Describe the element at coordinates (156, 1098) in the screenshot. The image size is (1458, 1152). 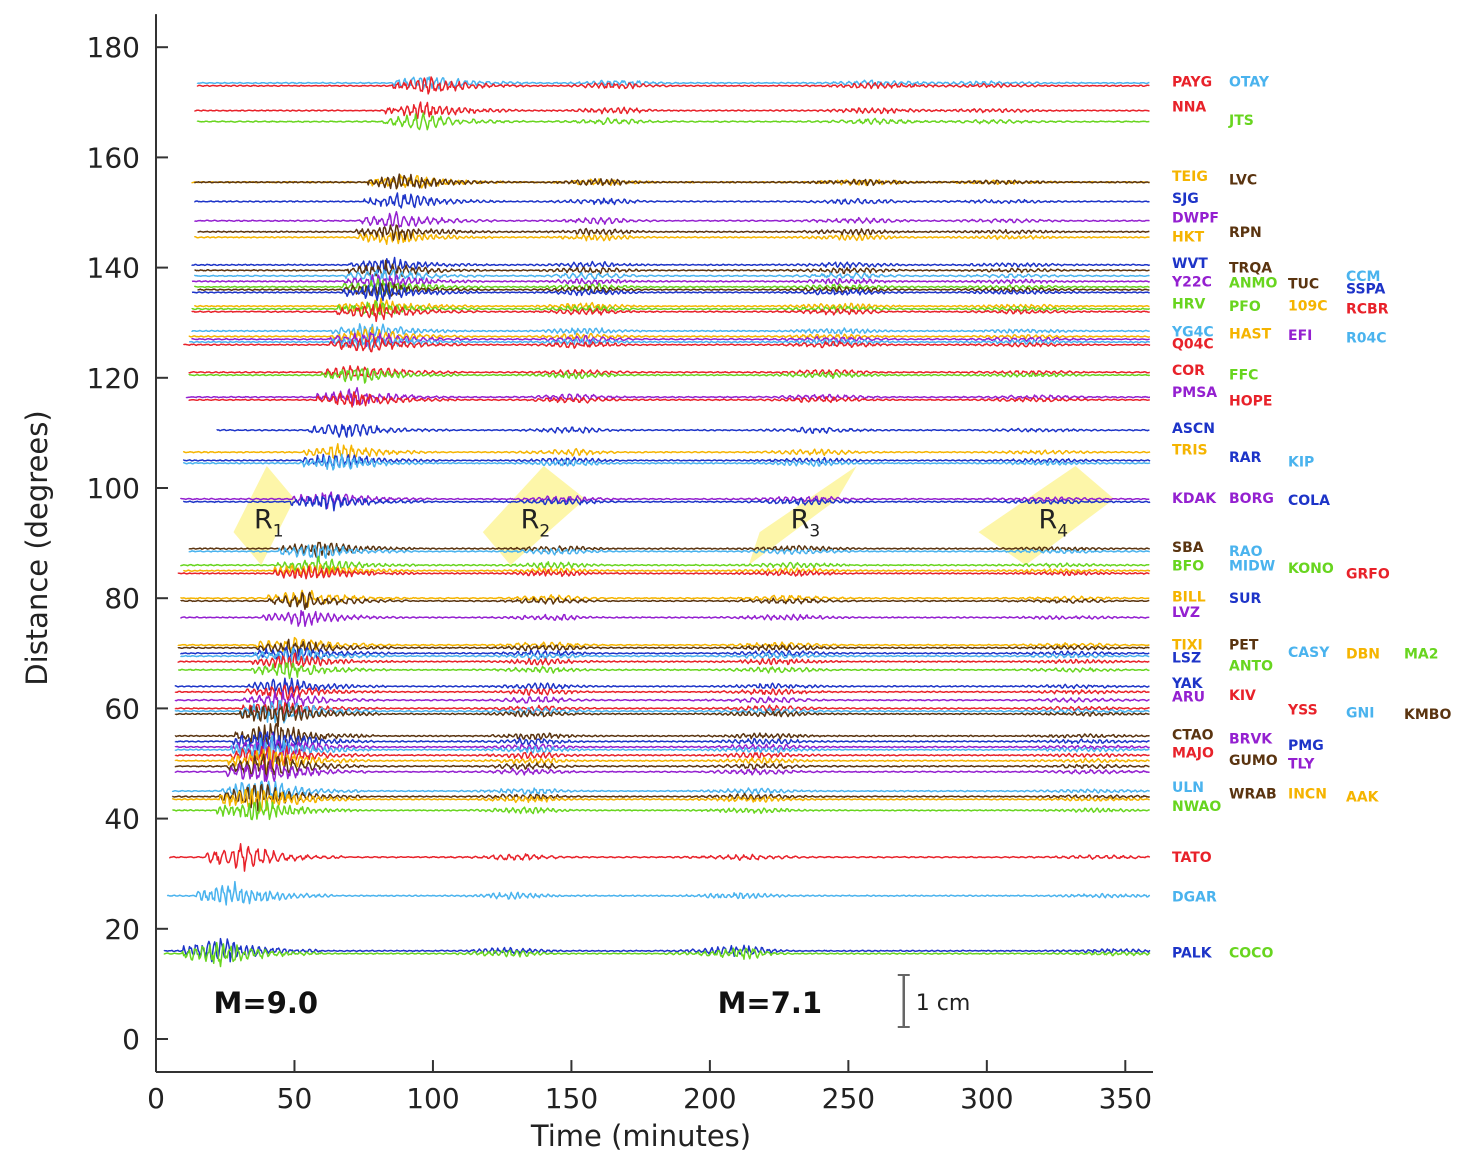
I see `x-tick-label: 0` at that location.